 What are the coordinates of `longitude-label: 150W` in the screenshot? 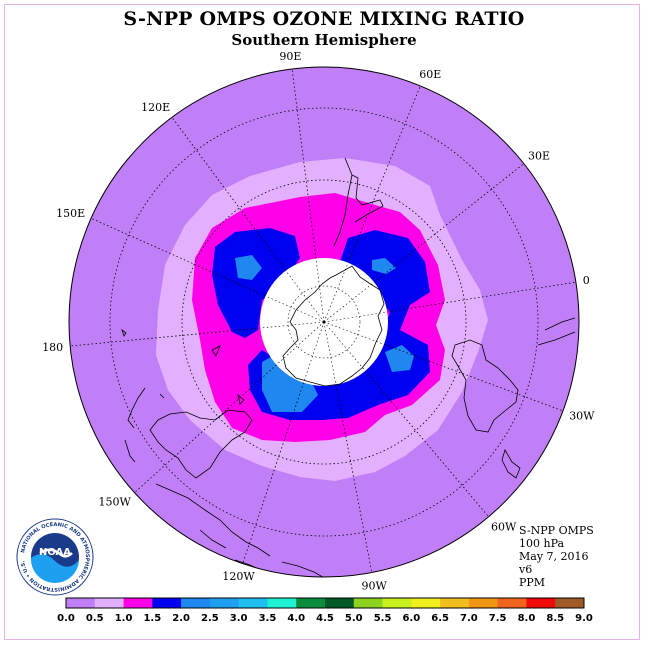 It's located at (114, 501).